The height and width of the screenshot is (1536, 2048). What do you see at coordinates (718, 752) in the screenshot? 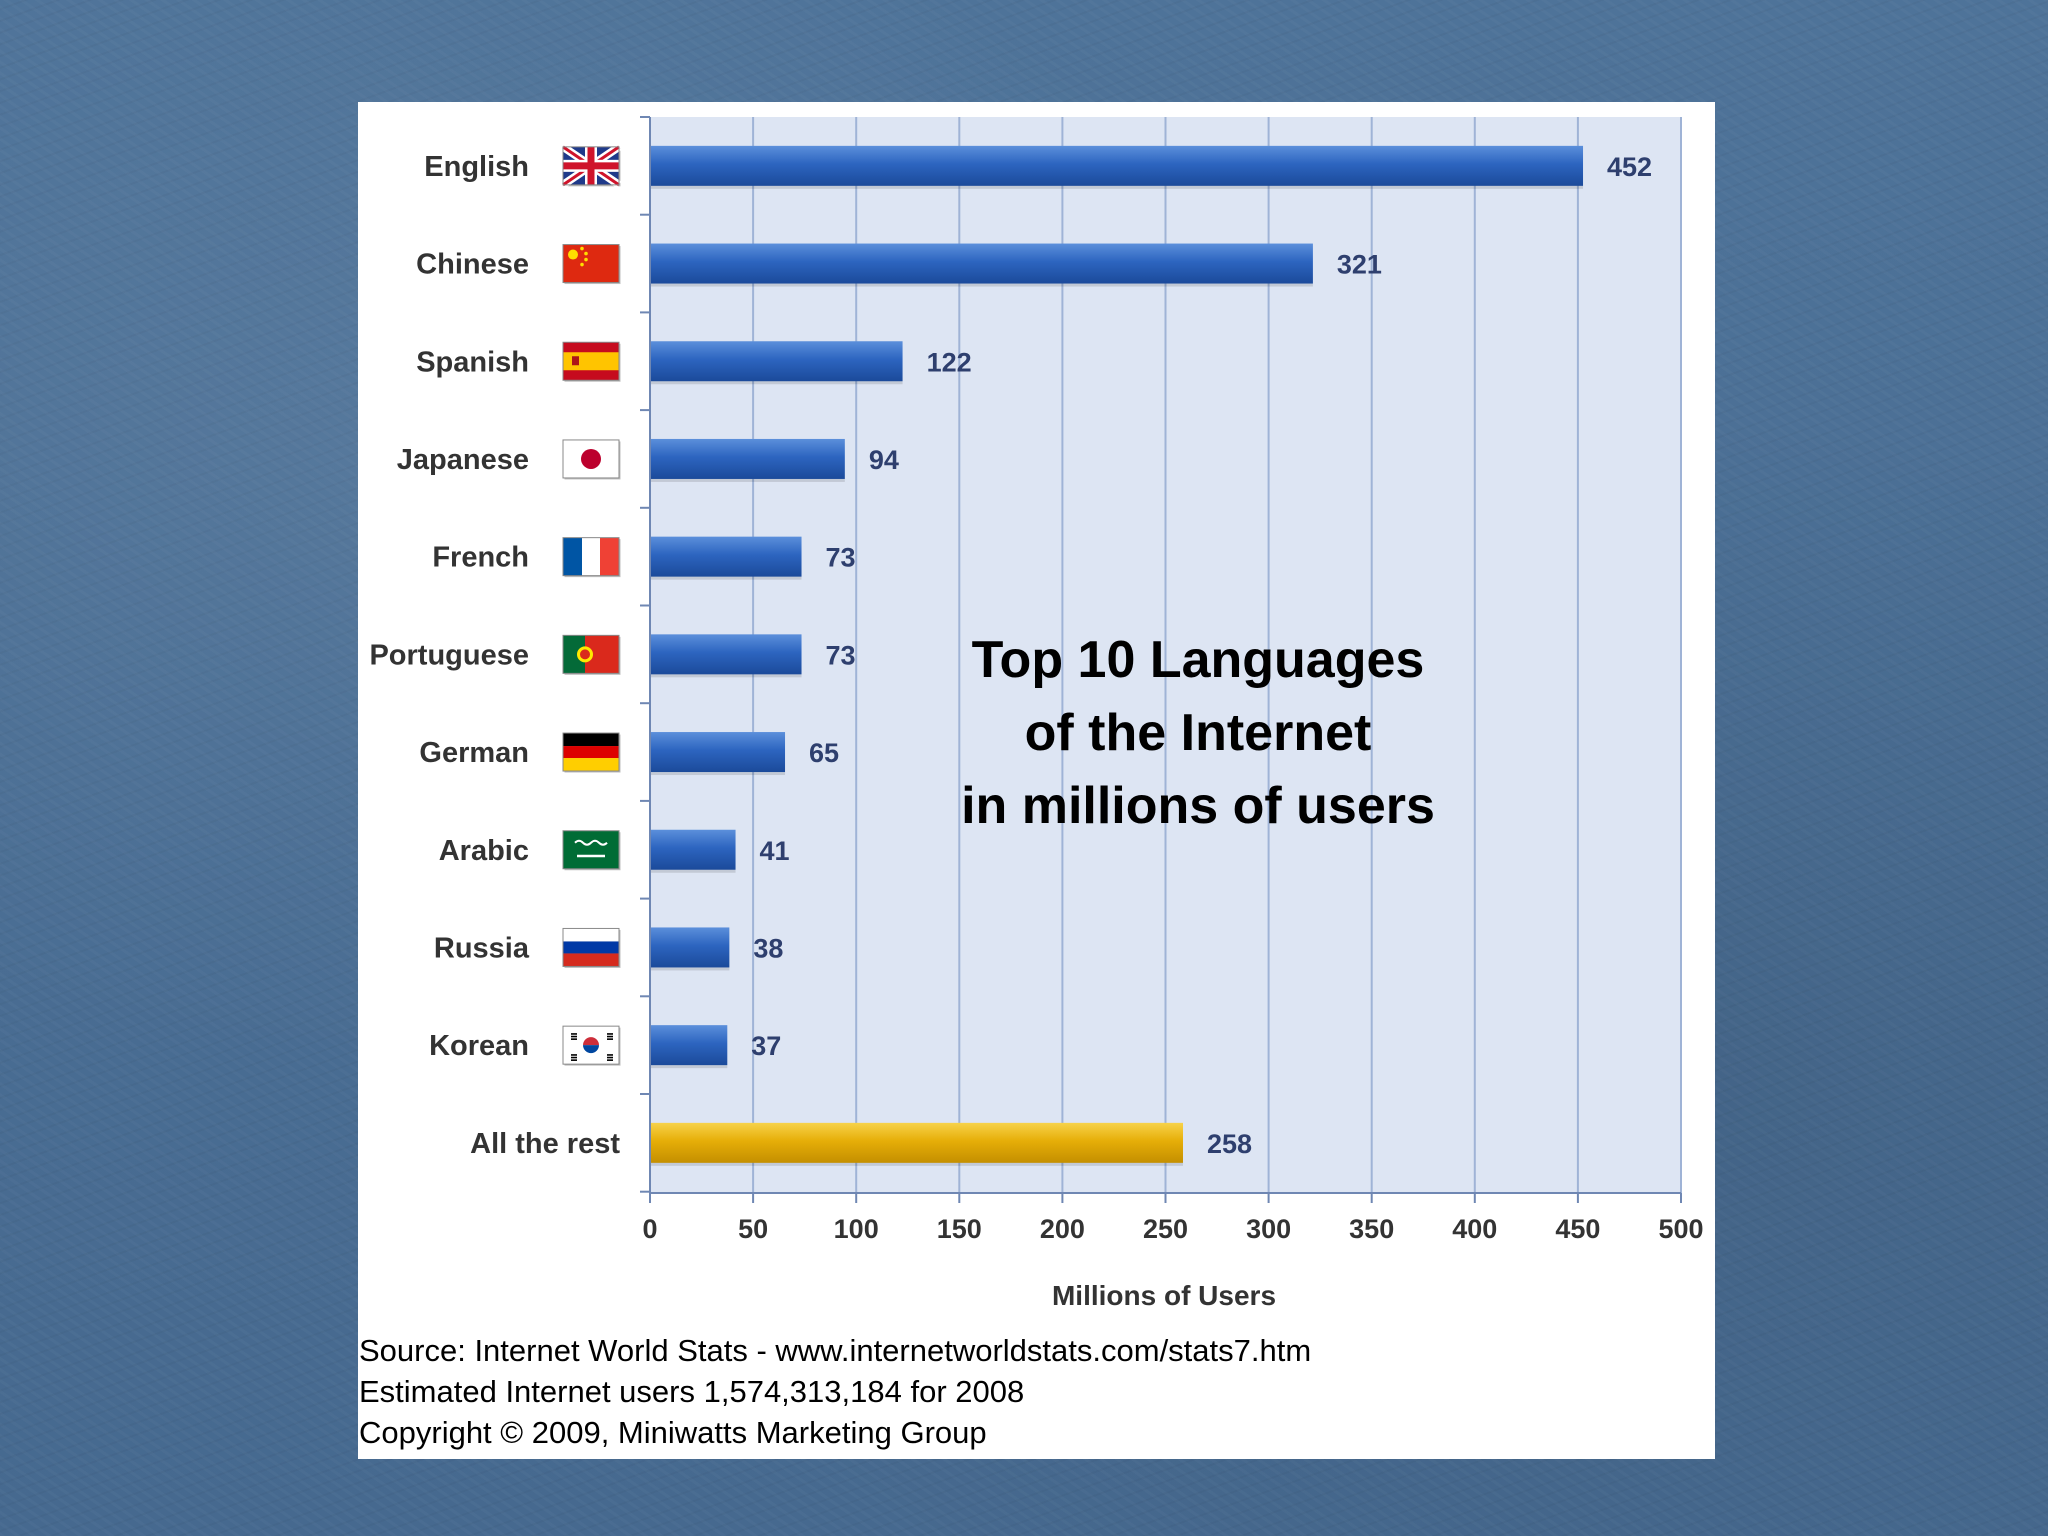
I see `bar-german` at bounding box center [718, 752].